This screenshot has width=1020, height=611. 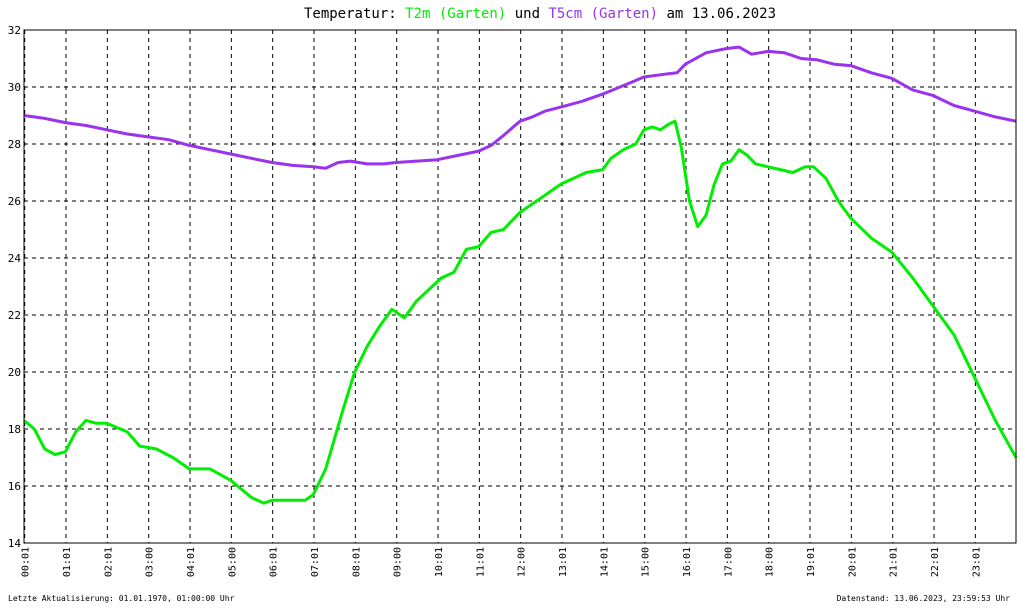 What do you see at coordinates (603, 14) in the screenshot?
I see `title-series2: T5cm (Garten)` at bounding box center [603, 14].